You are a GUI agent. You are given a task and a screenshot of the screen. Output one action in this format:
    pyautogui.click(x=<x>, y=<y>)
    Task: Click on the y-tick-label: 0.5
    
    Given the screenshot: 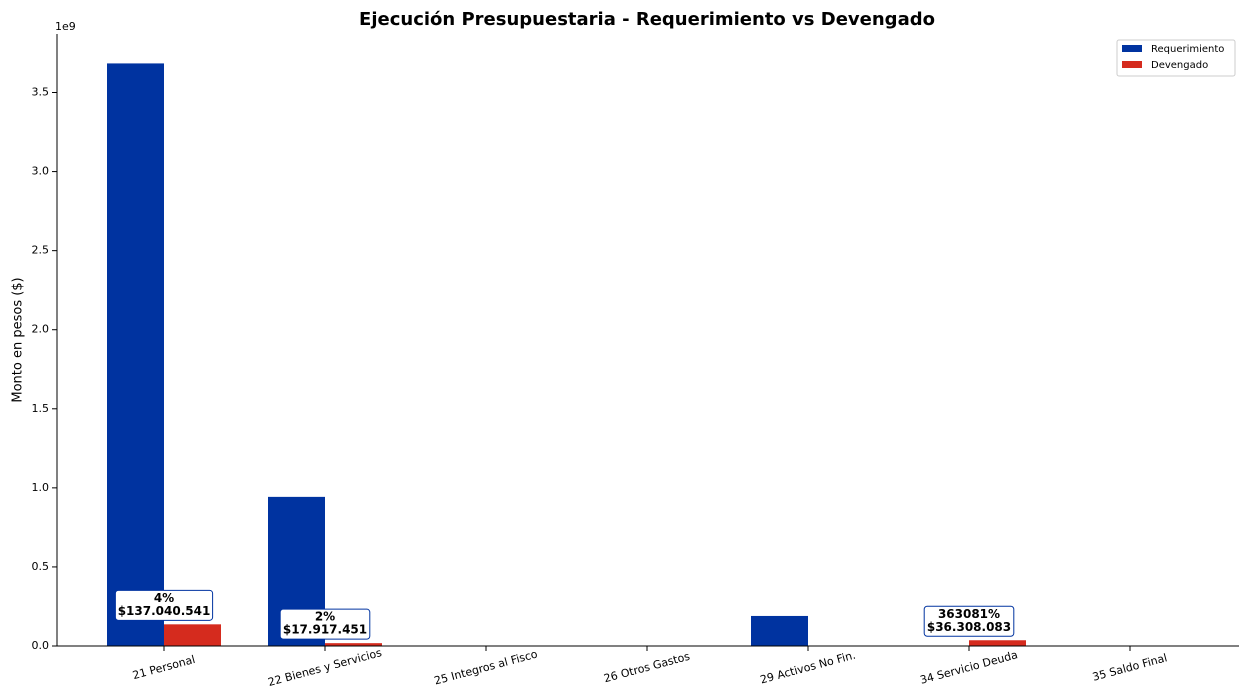 What is the action you would take?
    pyautogui.click(x=41, y=566)
    